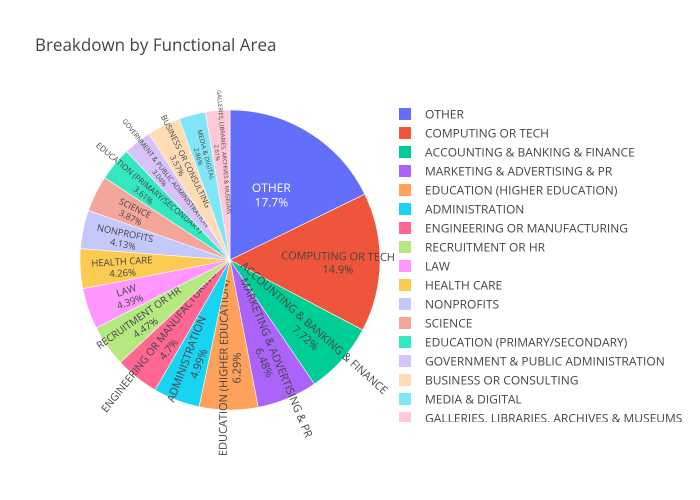 The height and width of the screenshot is (500, 700). What do you see at coordinates (474, 209) in the screenshot?
I see `legend-label: ADMINISTRATION` at bounding box center [474, 209].